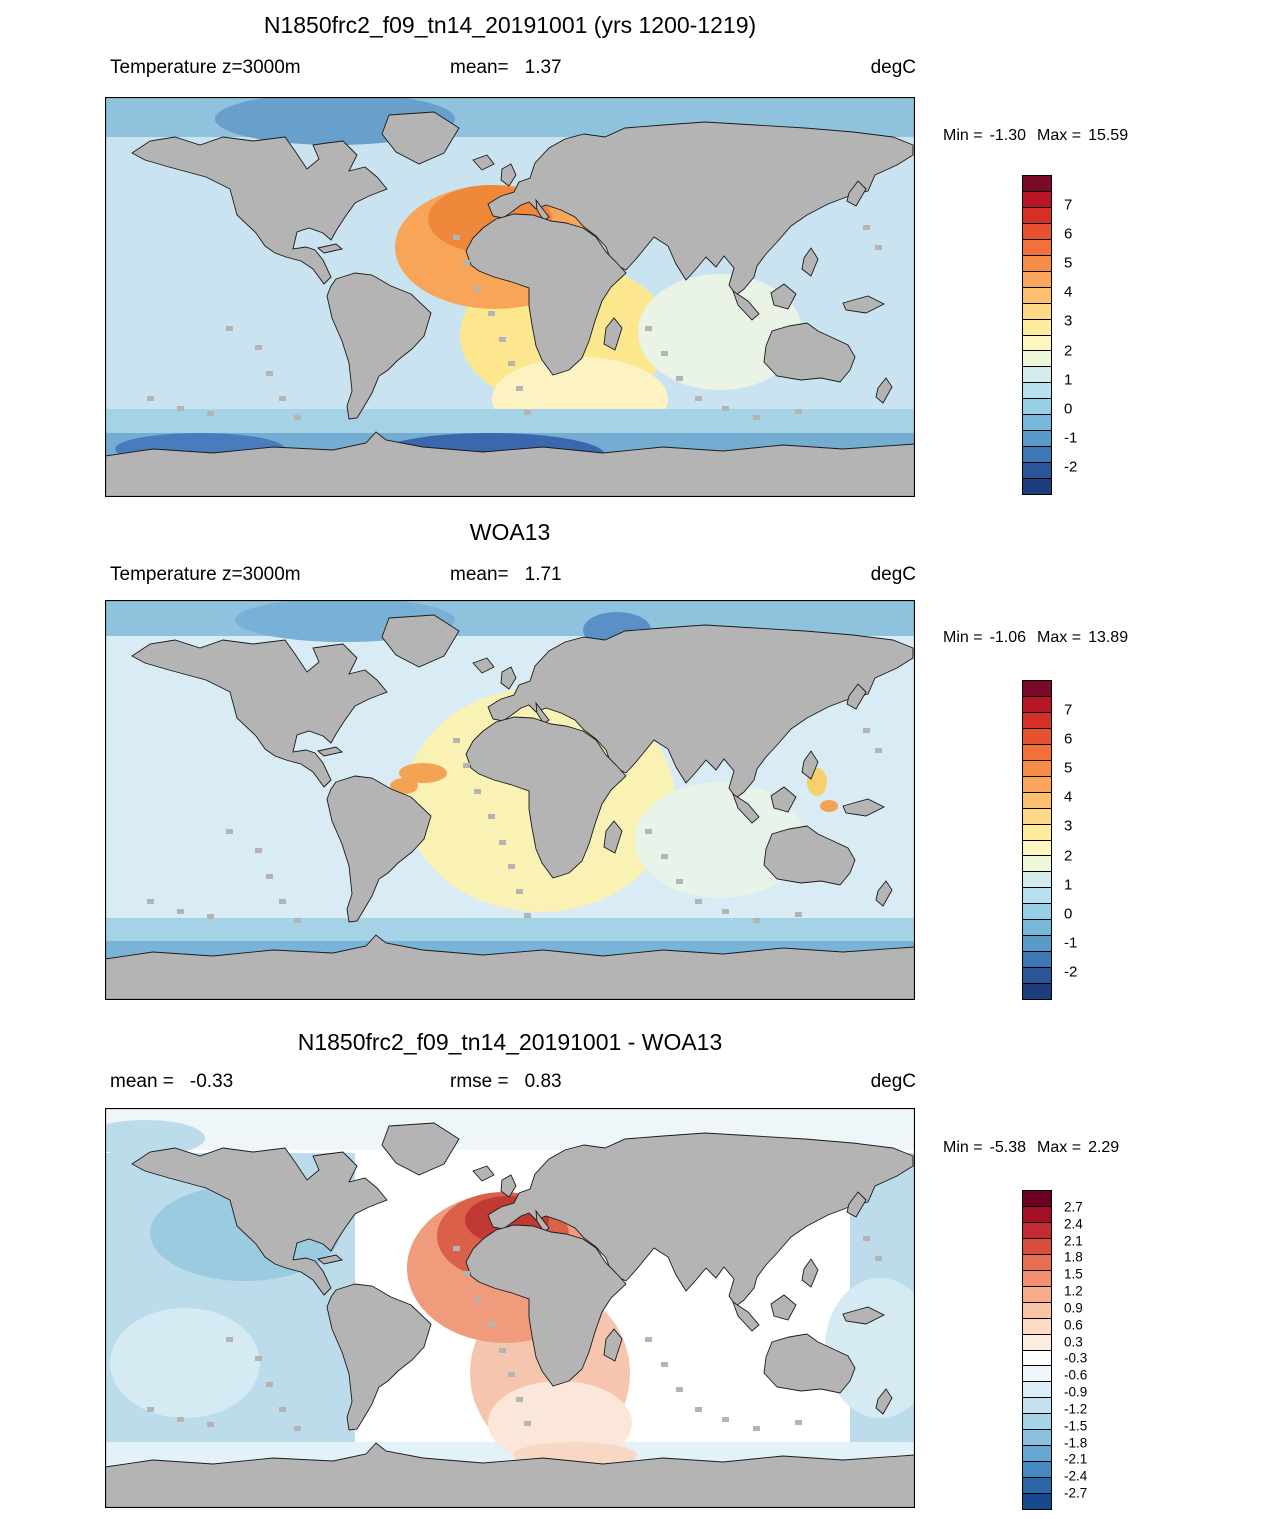  Describe the element at coordinates (1073, 1308) in the screenshot. I see `colorbar-tick-label: 0.9` at that location.